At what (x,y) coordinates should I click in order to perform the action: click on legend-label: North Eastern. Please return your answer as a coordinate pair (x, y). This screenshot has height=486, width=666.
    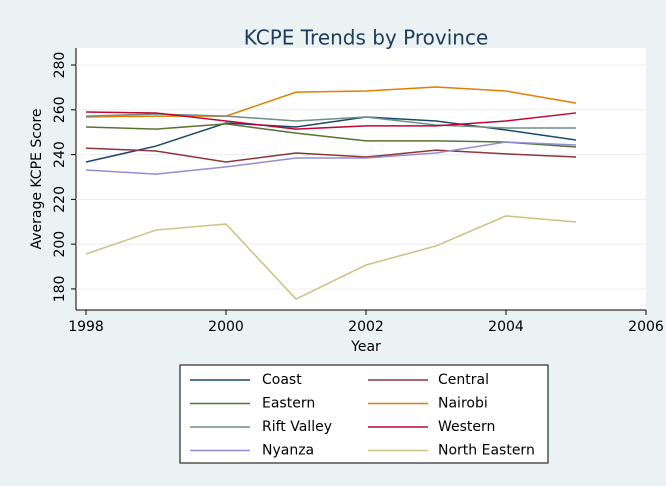
    Looking at the image, I should click on (486, 451).